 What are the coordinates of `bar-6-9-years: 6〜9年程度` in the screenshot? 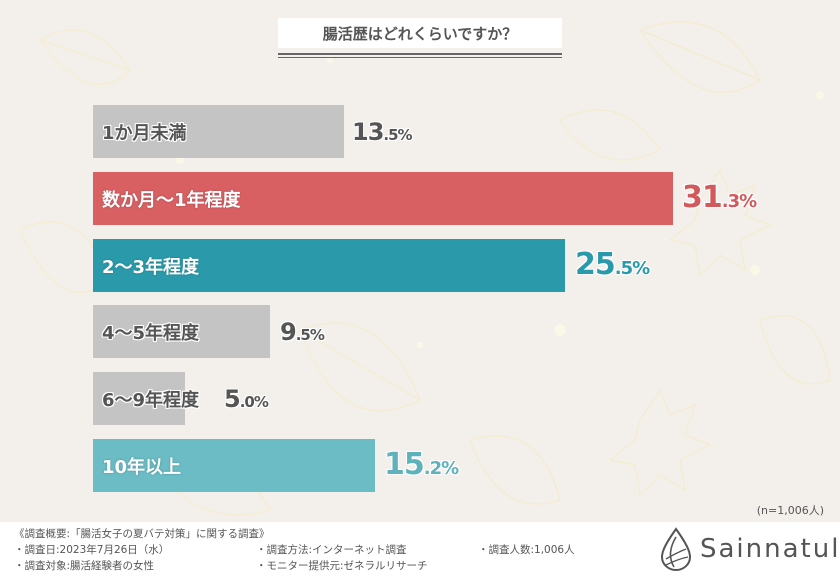 It's located at (146, 398).